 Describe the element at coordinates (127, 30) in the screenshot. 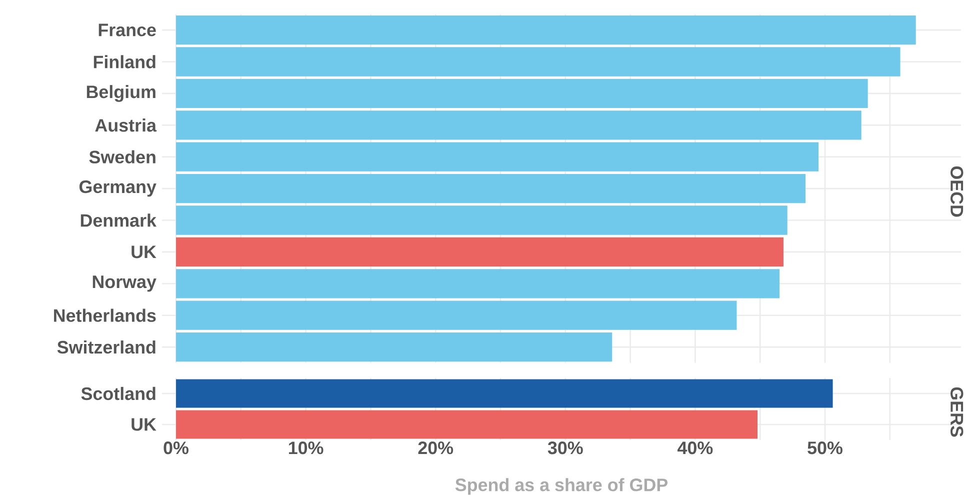

I see `y-tick-label: France` at that location.